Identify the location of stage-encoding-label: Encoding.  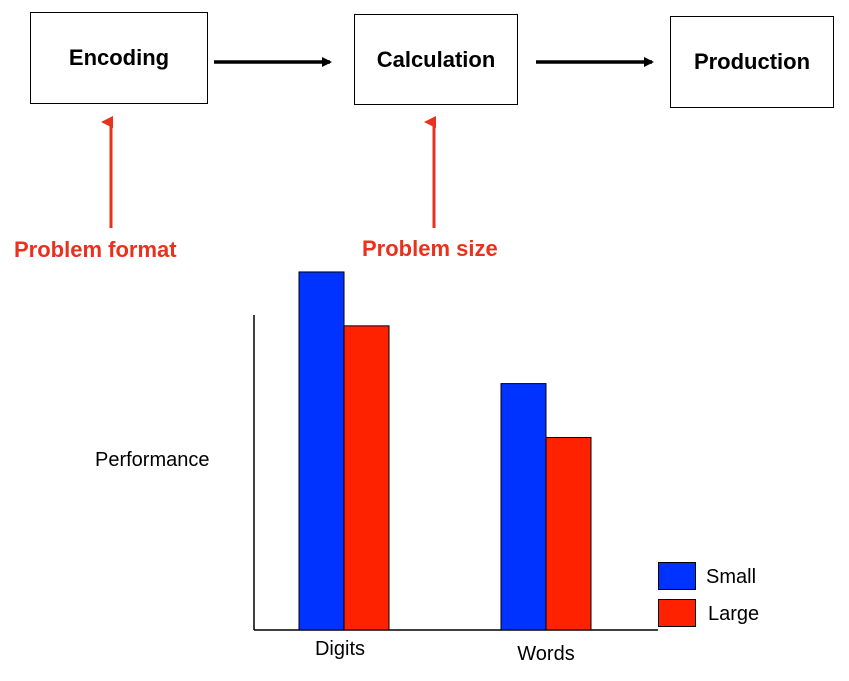
(119, 57).